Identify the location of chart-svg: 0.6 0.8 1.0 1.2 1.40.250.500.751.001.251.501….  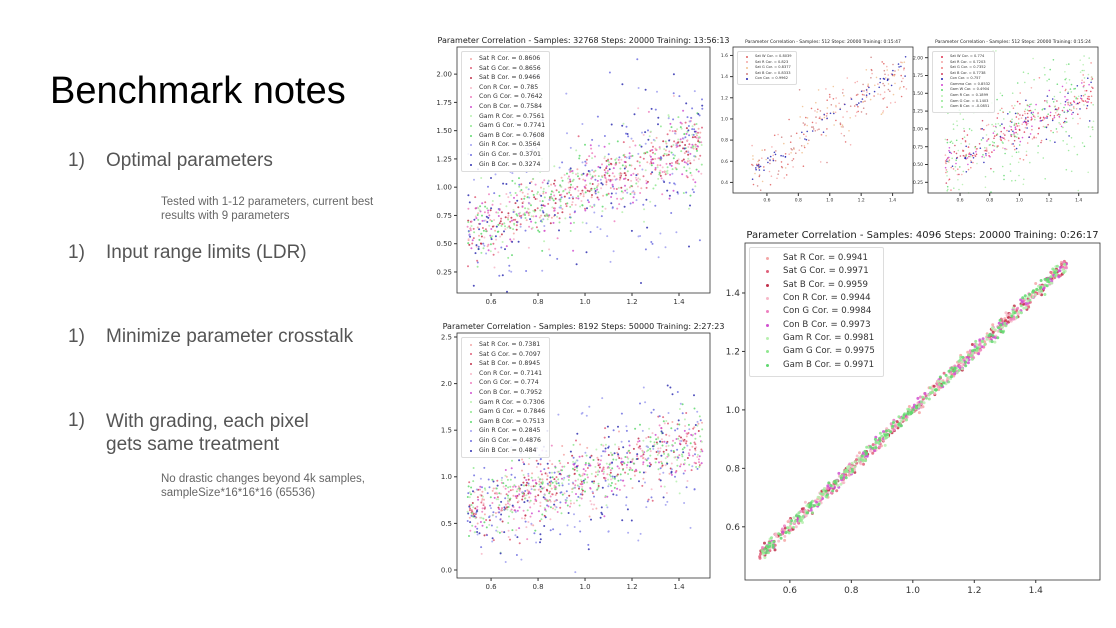
(1006, 125).